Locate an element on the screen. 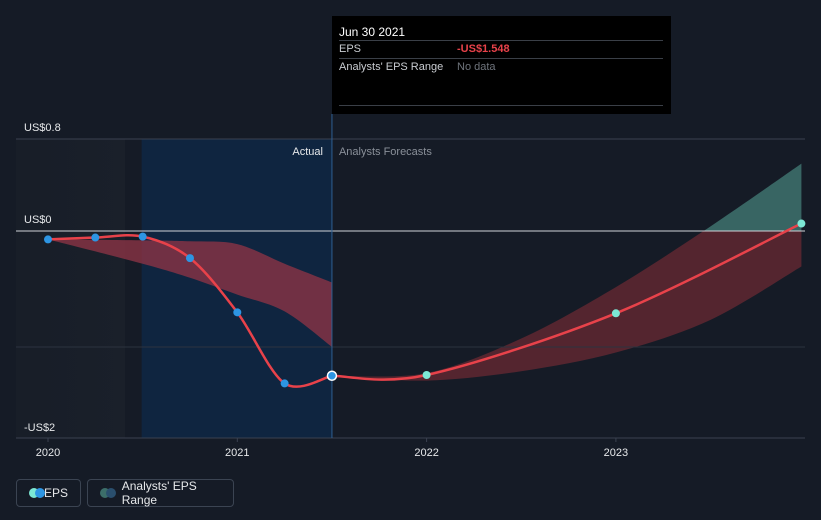 The width and height of the screenshot is (821, 520). section-label-actual: Actual is located at coordinates (307, 152).